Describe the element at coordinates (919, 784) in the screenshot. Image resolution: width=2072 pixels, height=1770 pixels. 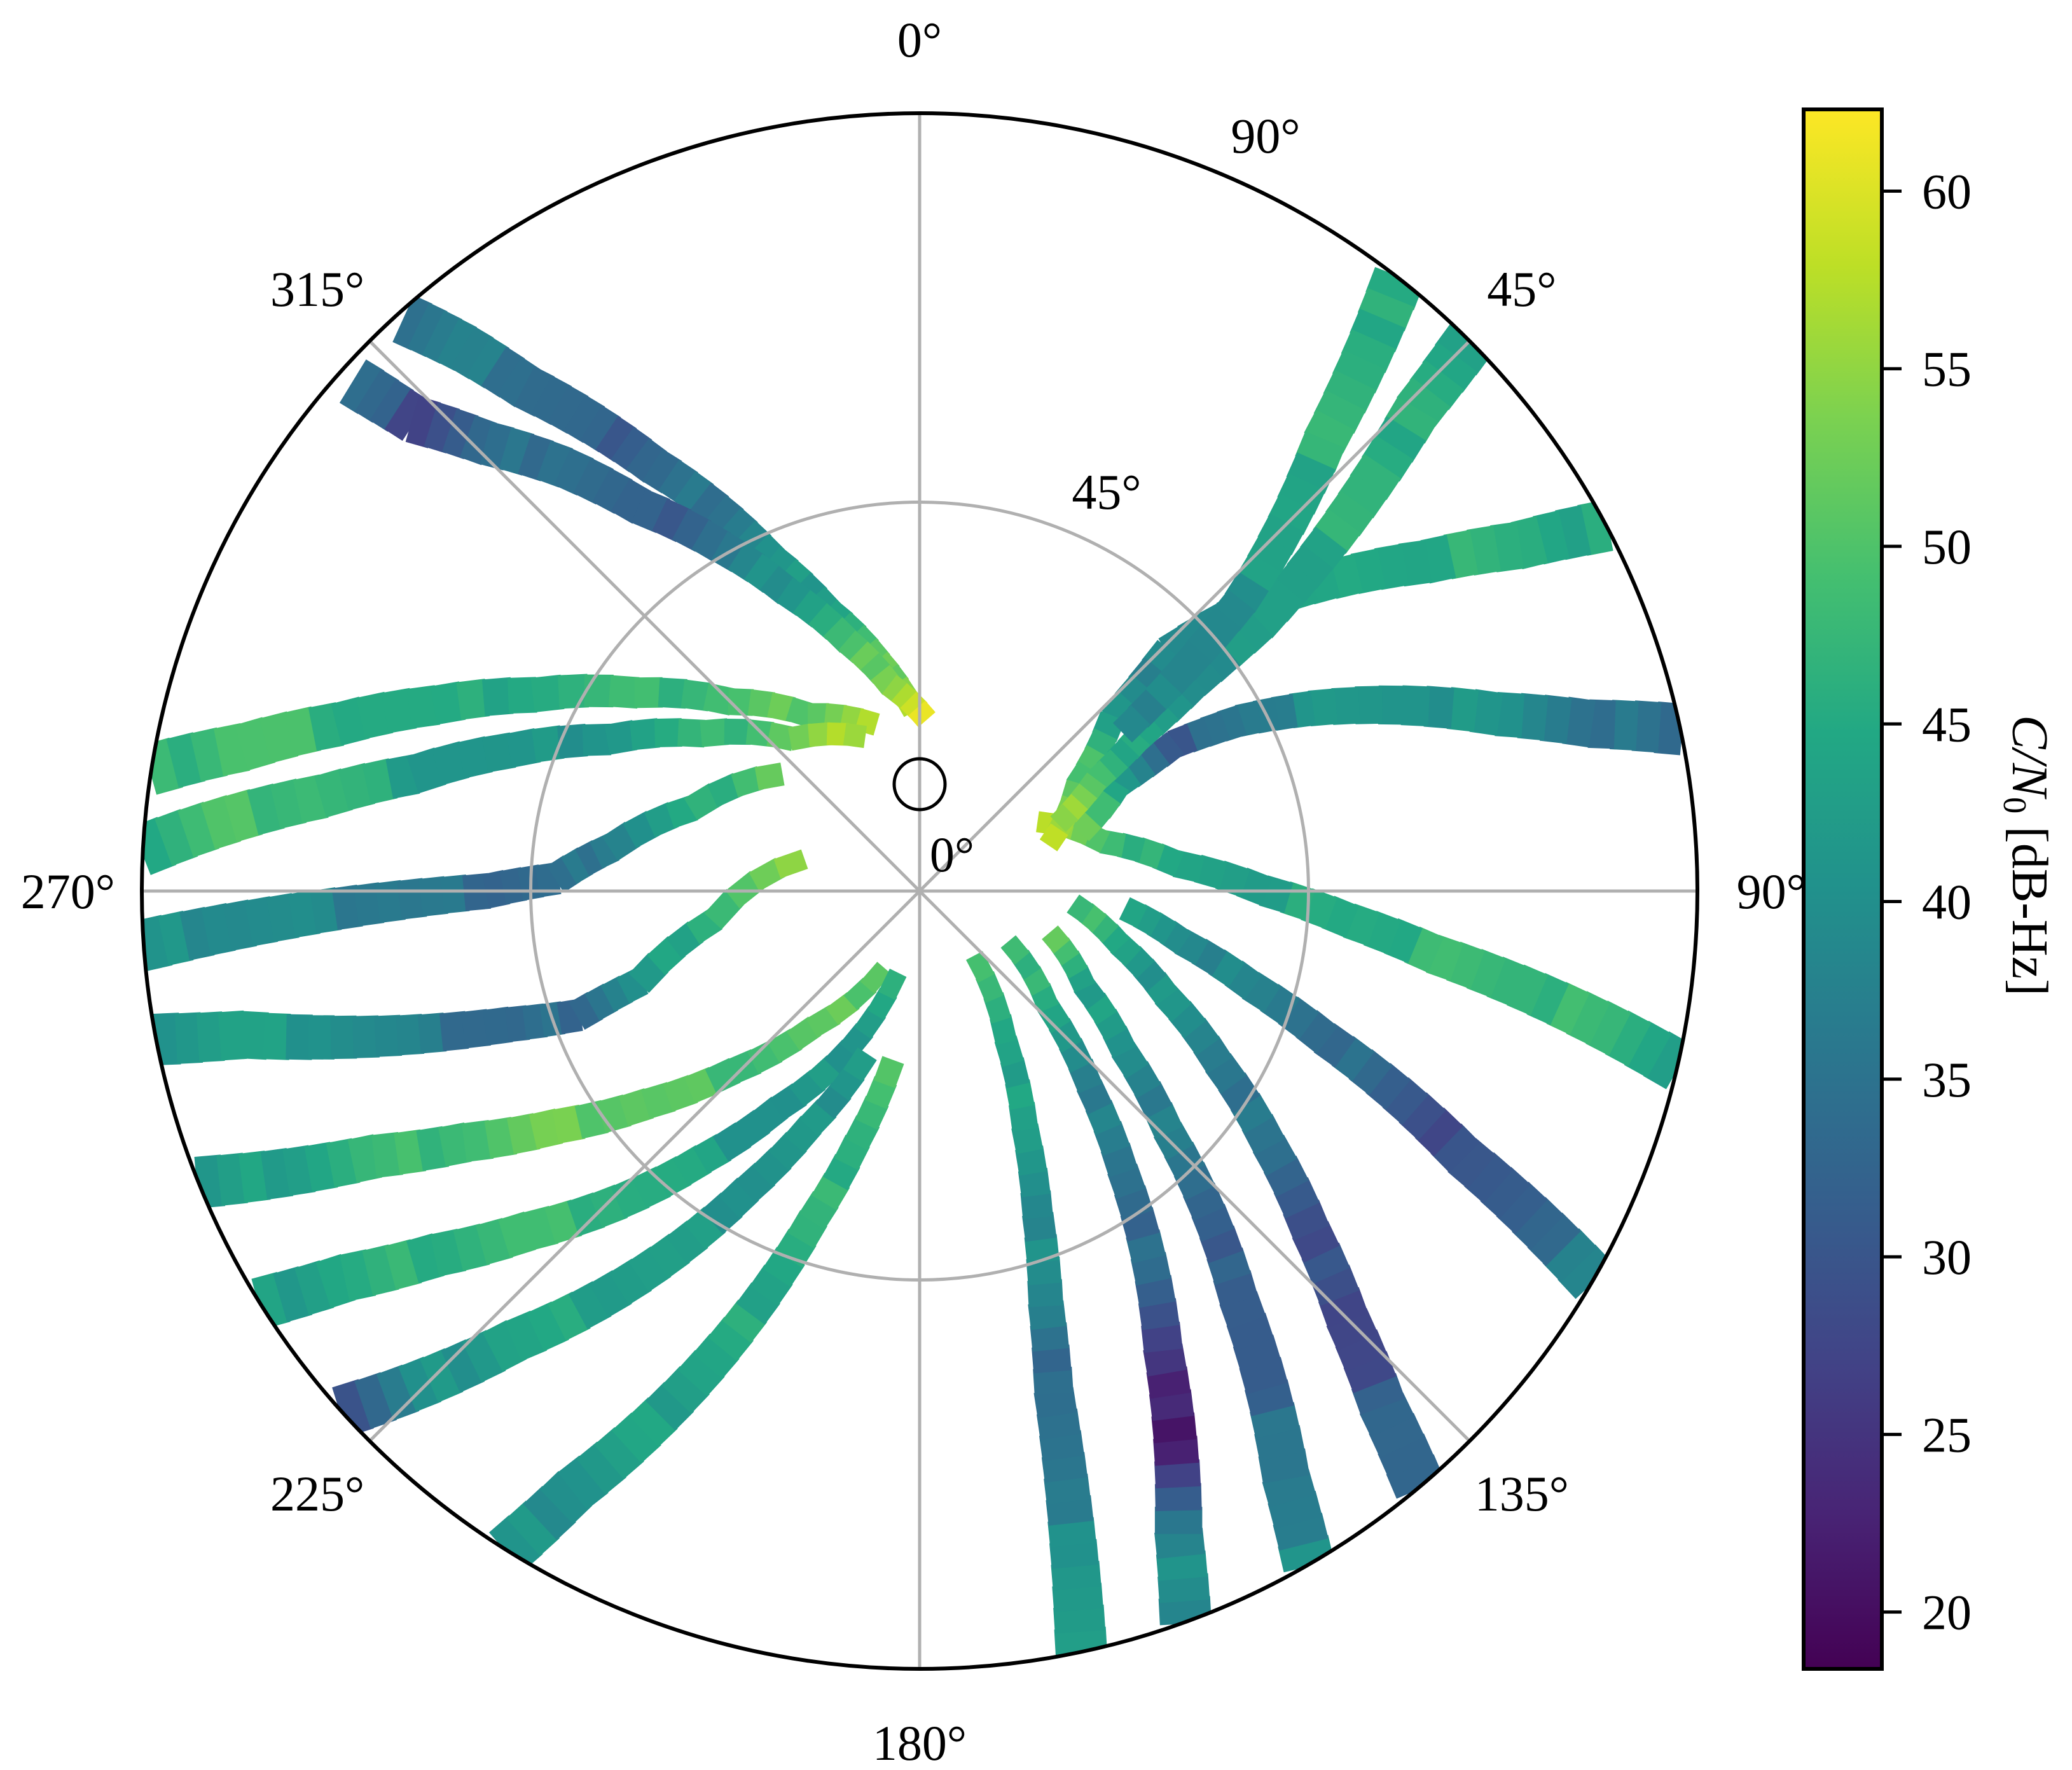
I see `zenith-marker` at that location.